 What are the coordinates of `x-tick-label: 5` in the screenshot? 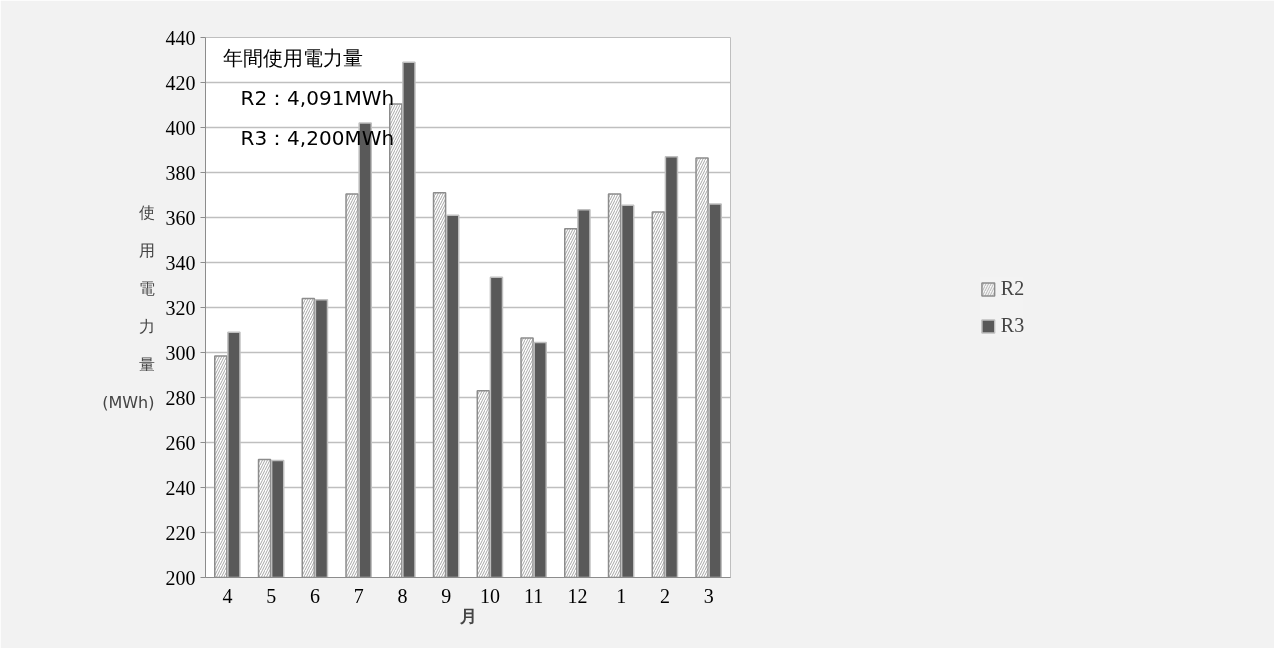 It's located at (271, 595).